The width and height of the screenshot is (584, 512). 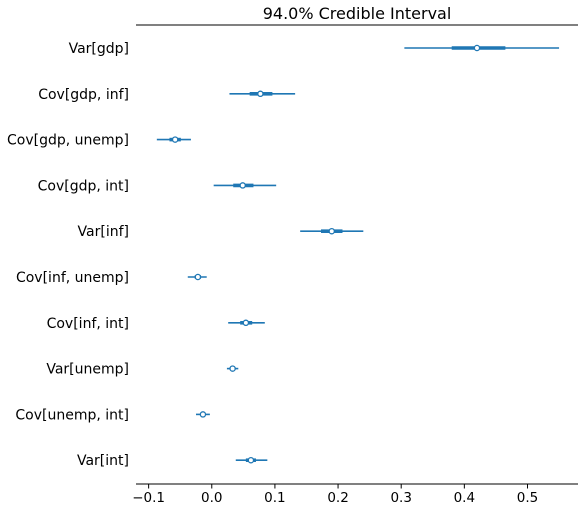 I want to click on x-tick-label: 0.2, so click(x=337, y=498).